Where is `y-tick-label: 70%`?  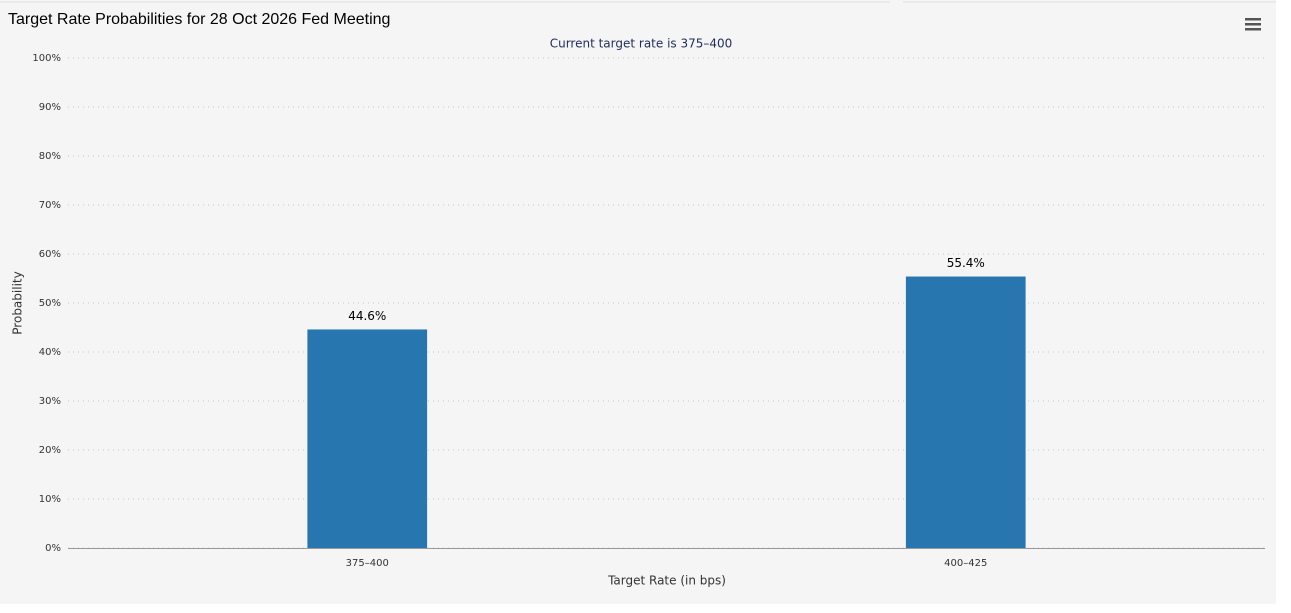
y-tick-label: 70% is located at coordinates (50, 205).